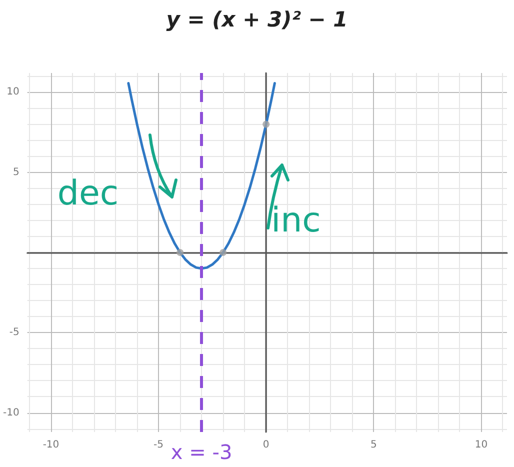 This screenshot has height=467, width=514. I want to click on x-tick-label: 0, so click(266, 445).